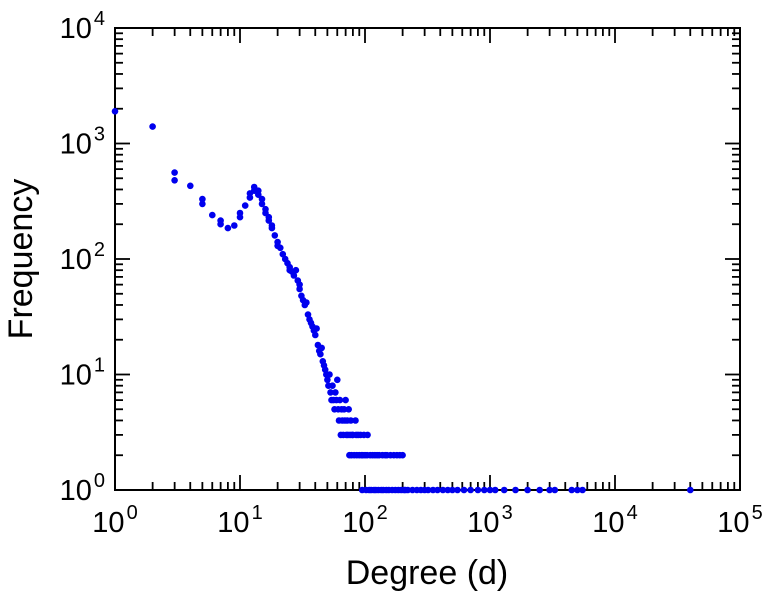 This screenshot has width=778, height=600. Describe the element at coordinates (82, 257) in the screenshot. I see `y-tick-label: 10 2` at that location.